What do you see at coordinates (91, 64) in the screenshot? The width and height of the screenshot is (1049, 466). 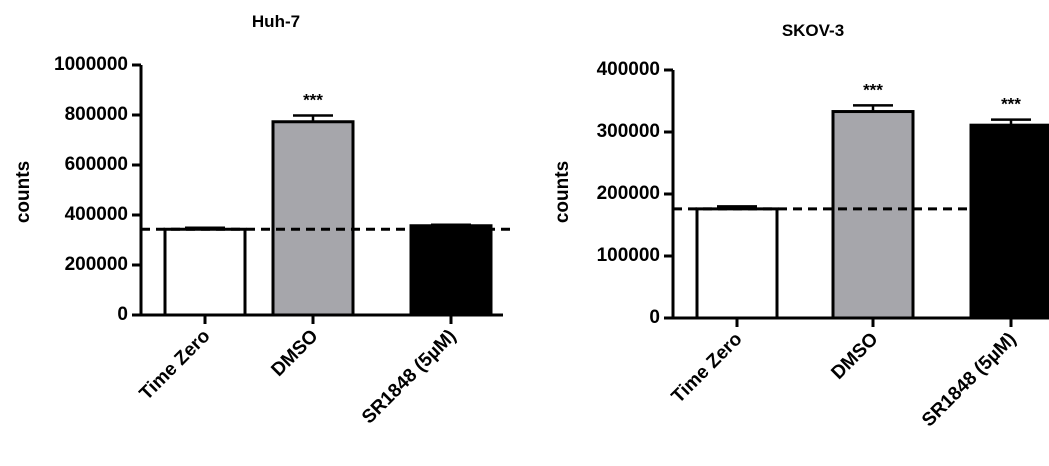 I see `y-tick-label: 1000000` at bounding box center [91, 64].